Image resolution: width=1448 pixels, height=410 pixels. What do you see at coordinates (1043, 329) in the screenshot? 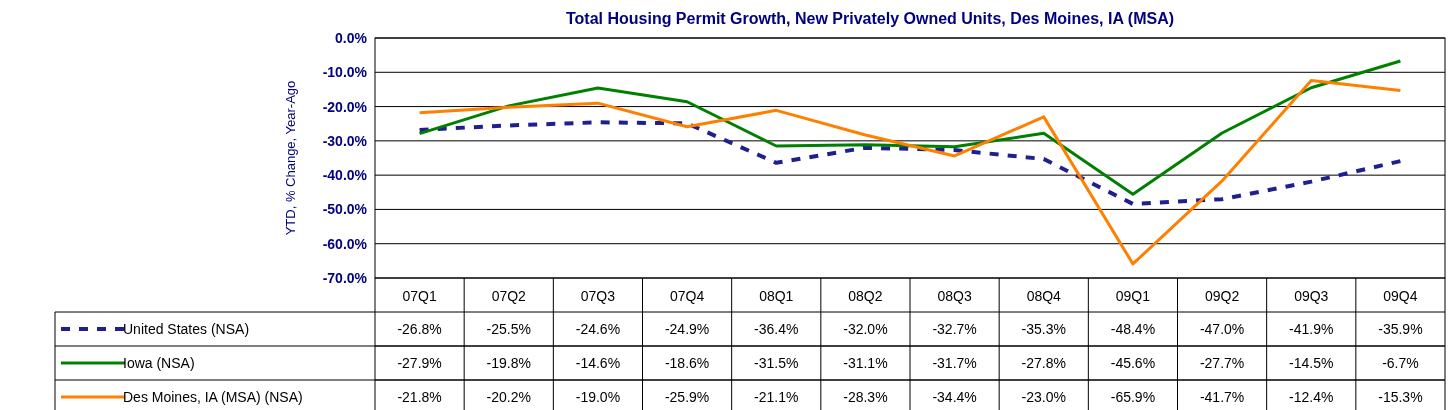
I see `data-label: -35.3%` at bounding box center [1043, 329].